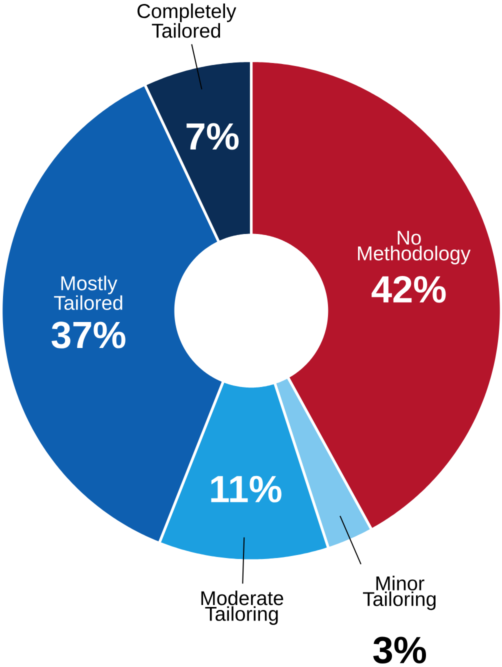  What do you see at coordinates (186, 21) in the screenshot?
I see `slice-label: Completely Tailored` at bounding box center [186, 21].